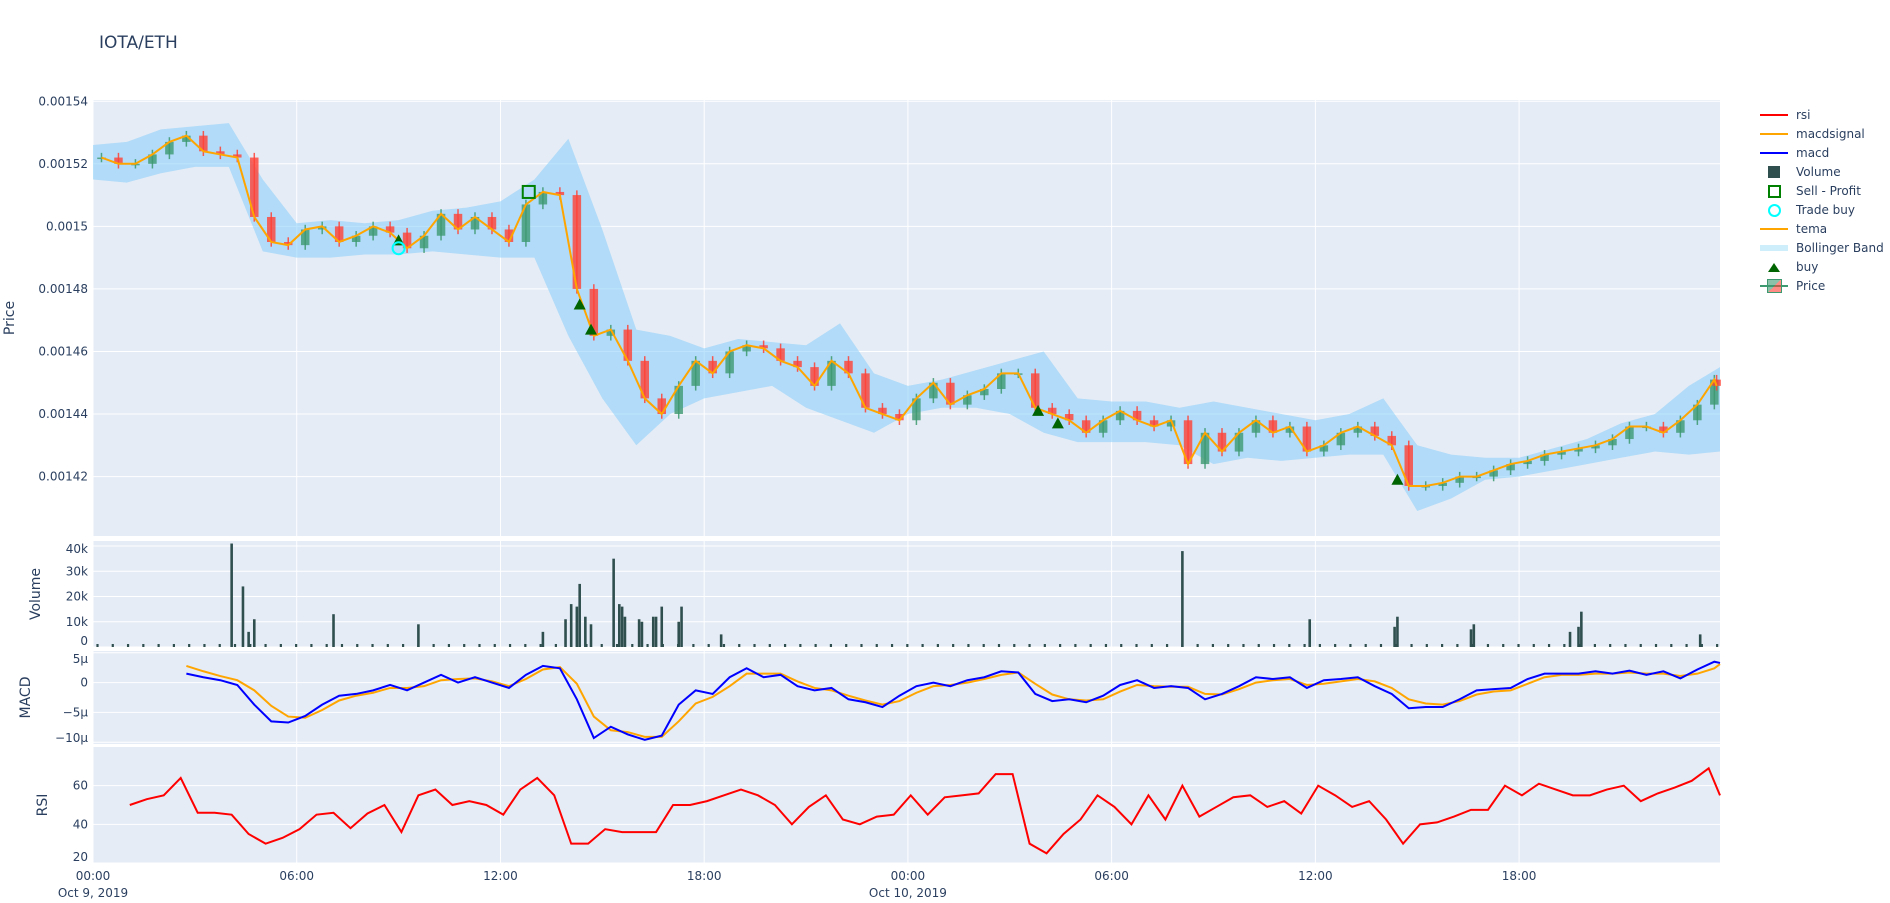 The image size is (1890, 903). I want to click on sell-profit-marker, so click(528, 191).